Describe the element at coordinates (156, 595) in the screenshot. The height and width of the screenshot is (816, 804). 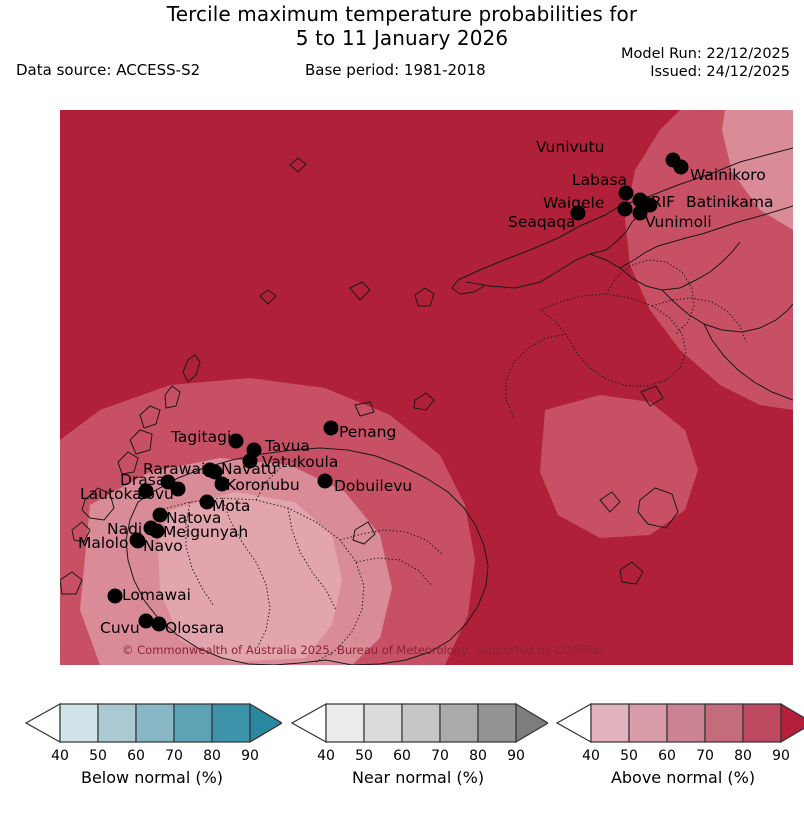
I see `station-label: Lomawai` at that location.